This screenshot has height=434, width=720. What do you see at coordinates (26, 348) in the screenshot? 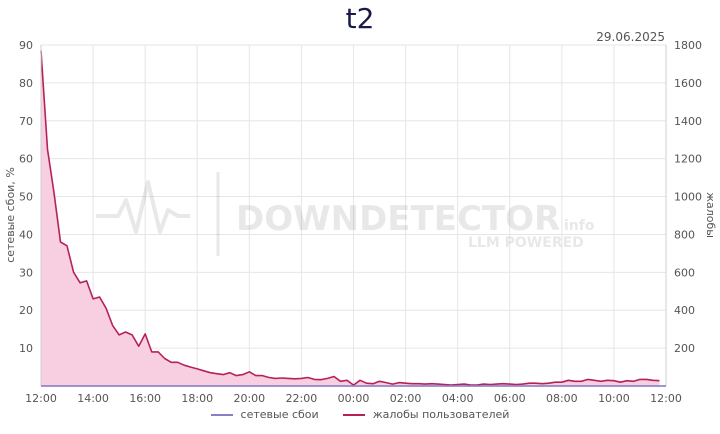
I see `y-left-tick-label: 10` at bounding box center [26, 348].